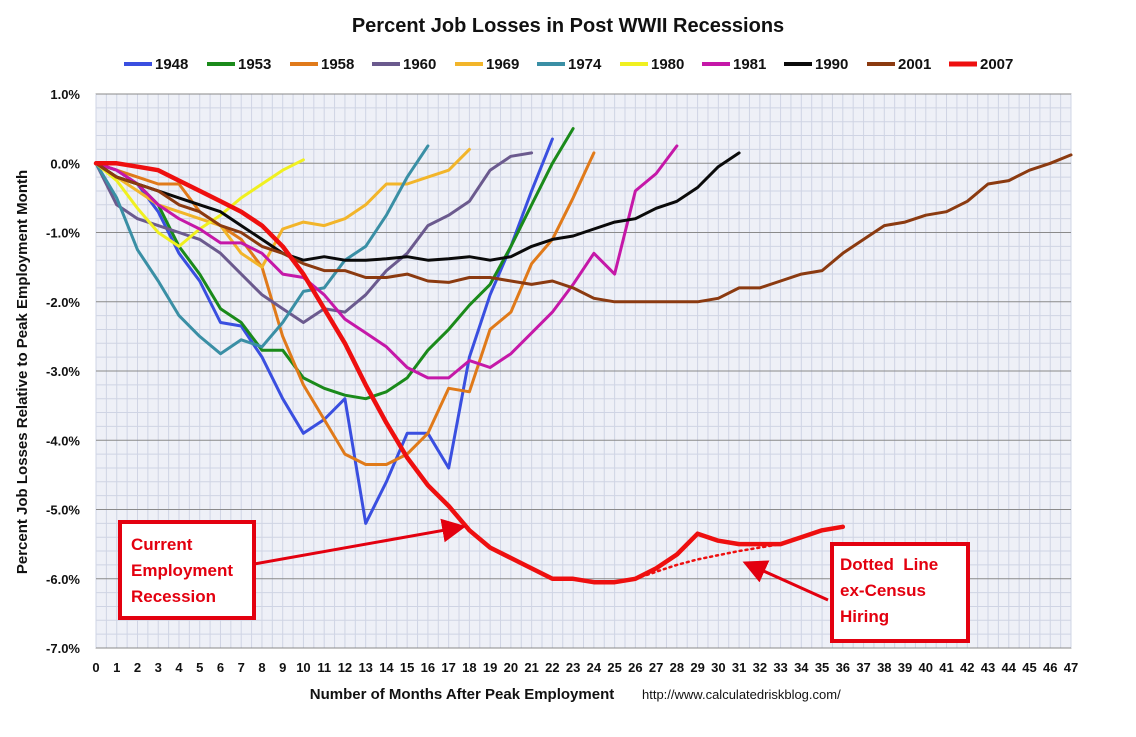 The height and width of the screenshot is (737, 1136). What do you see at coordinates (303, 667) in the screenshot?
I see `x-tick-label: 10` at bounding box center [303, 667].